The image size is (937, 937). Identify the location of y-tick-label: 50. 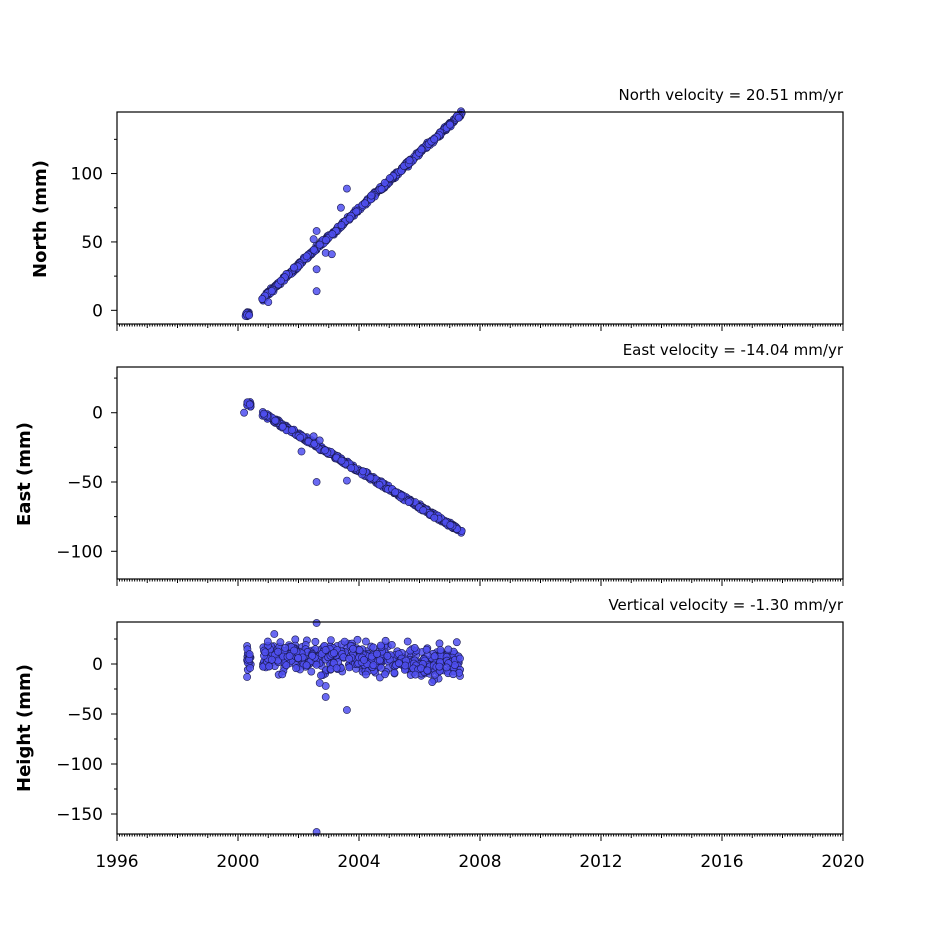
(92, 243).